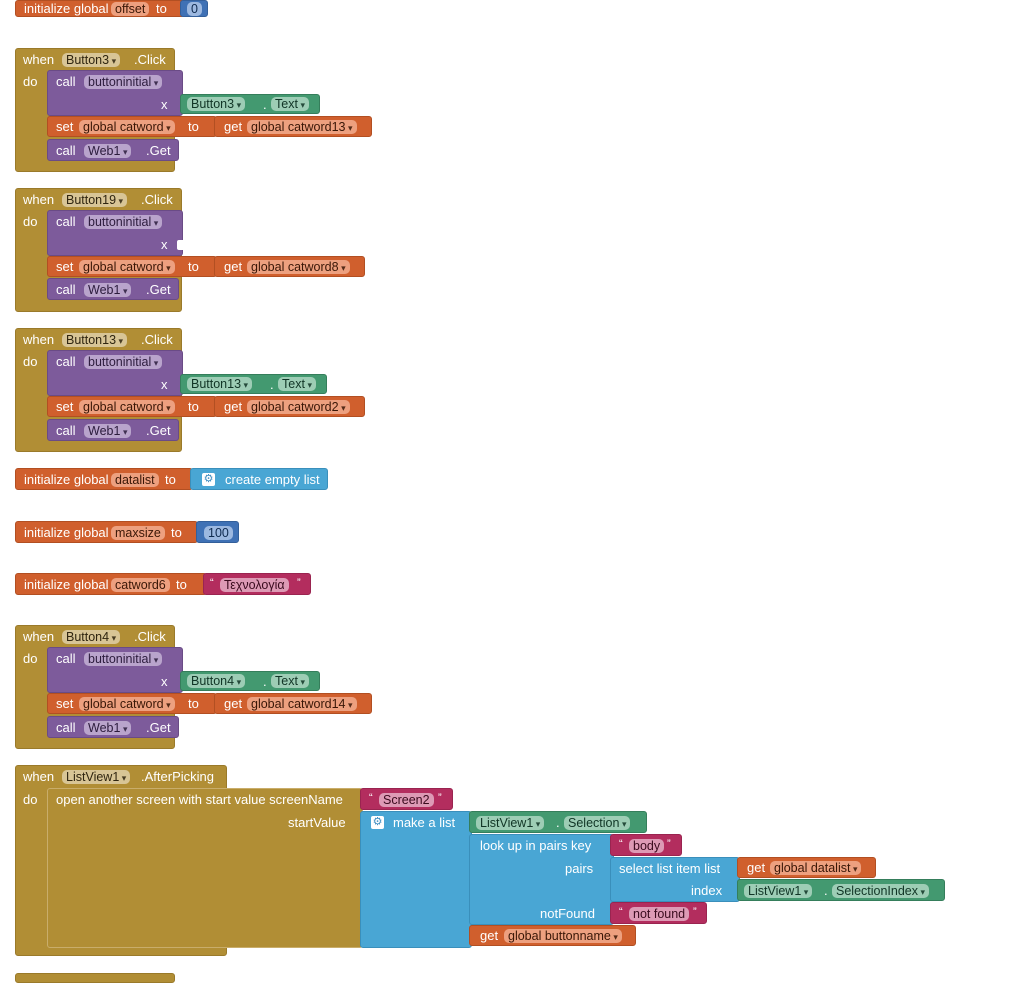 The image size is (1024, 983). Describe the element at coordinates (216, 104) in the screenshot. I see `component-dropdown: Button3` at that location.